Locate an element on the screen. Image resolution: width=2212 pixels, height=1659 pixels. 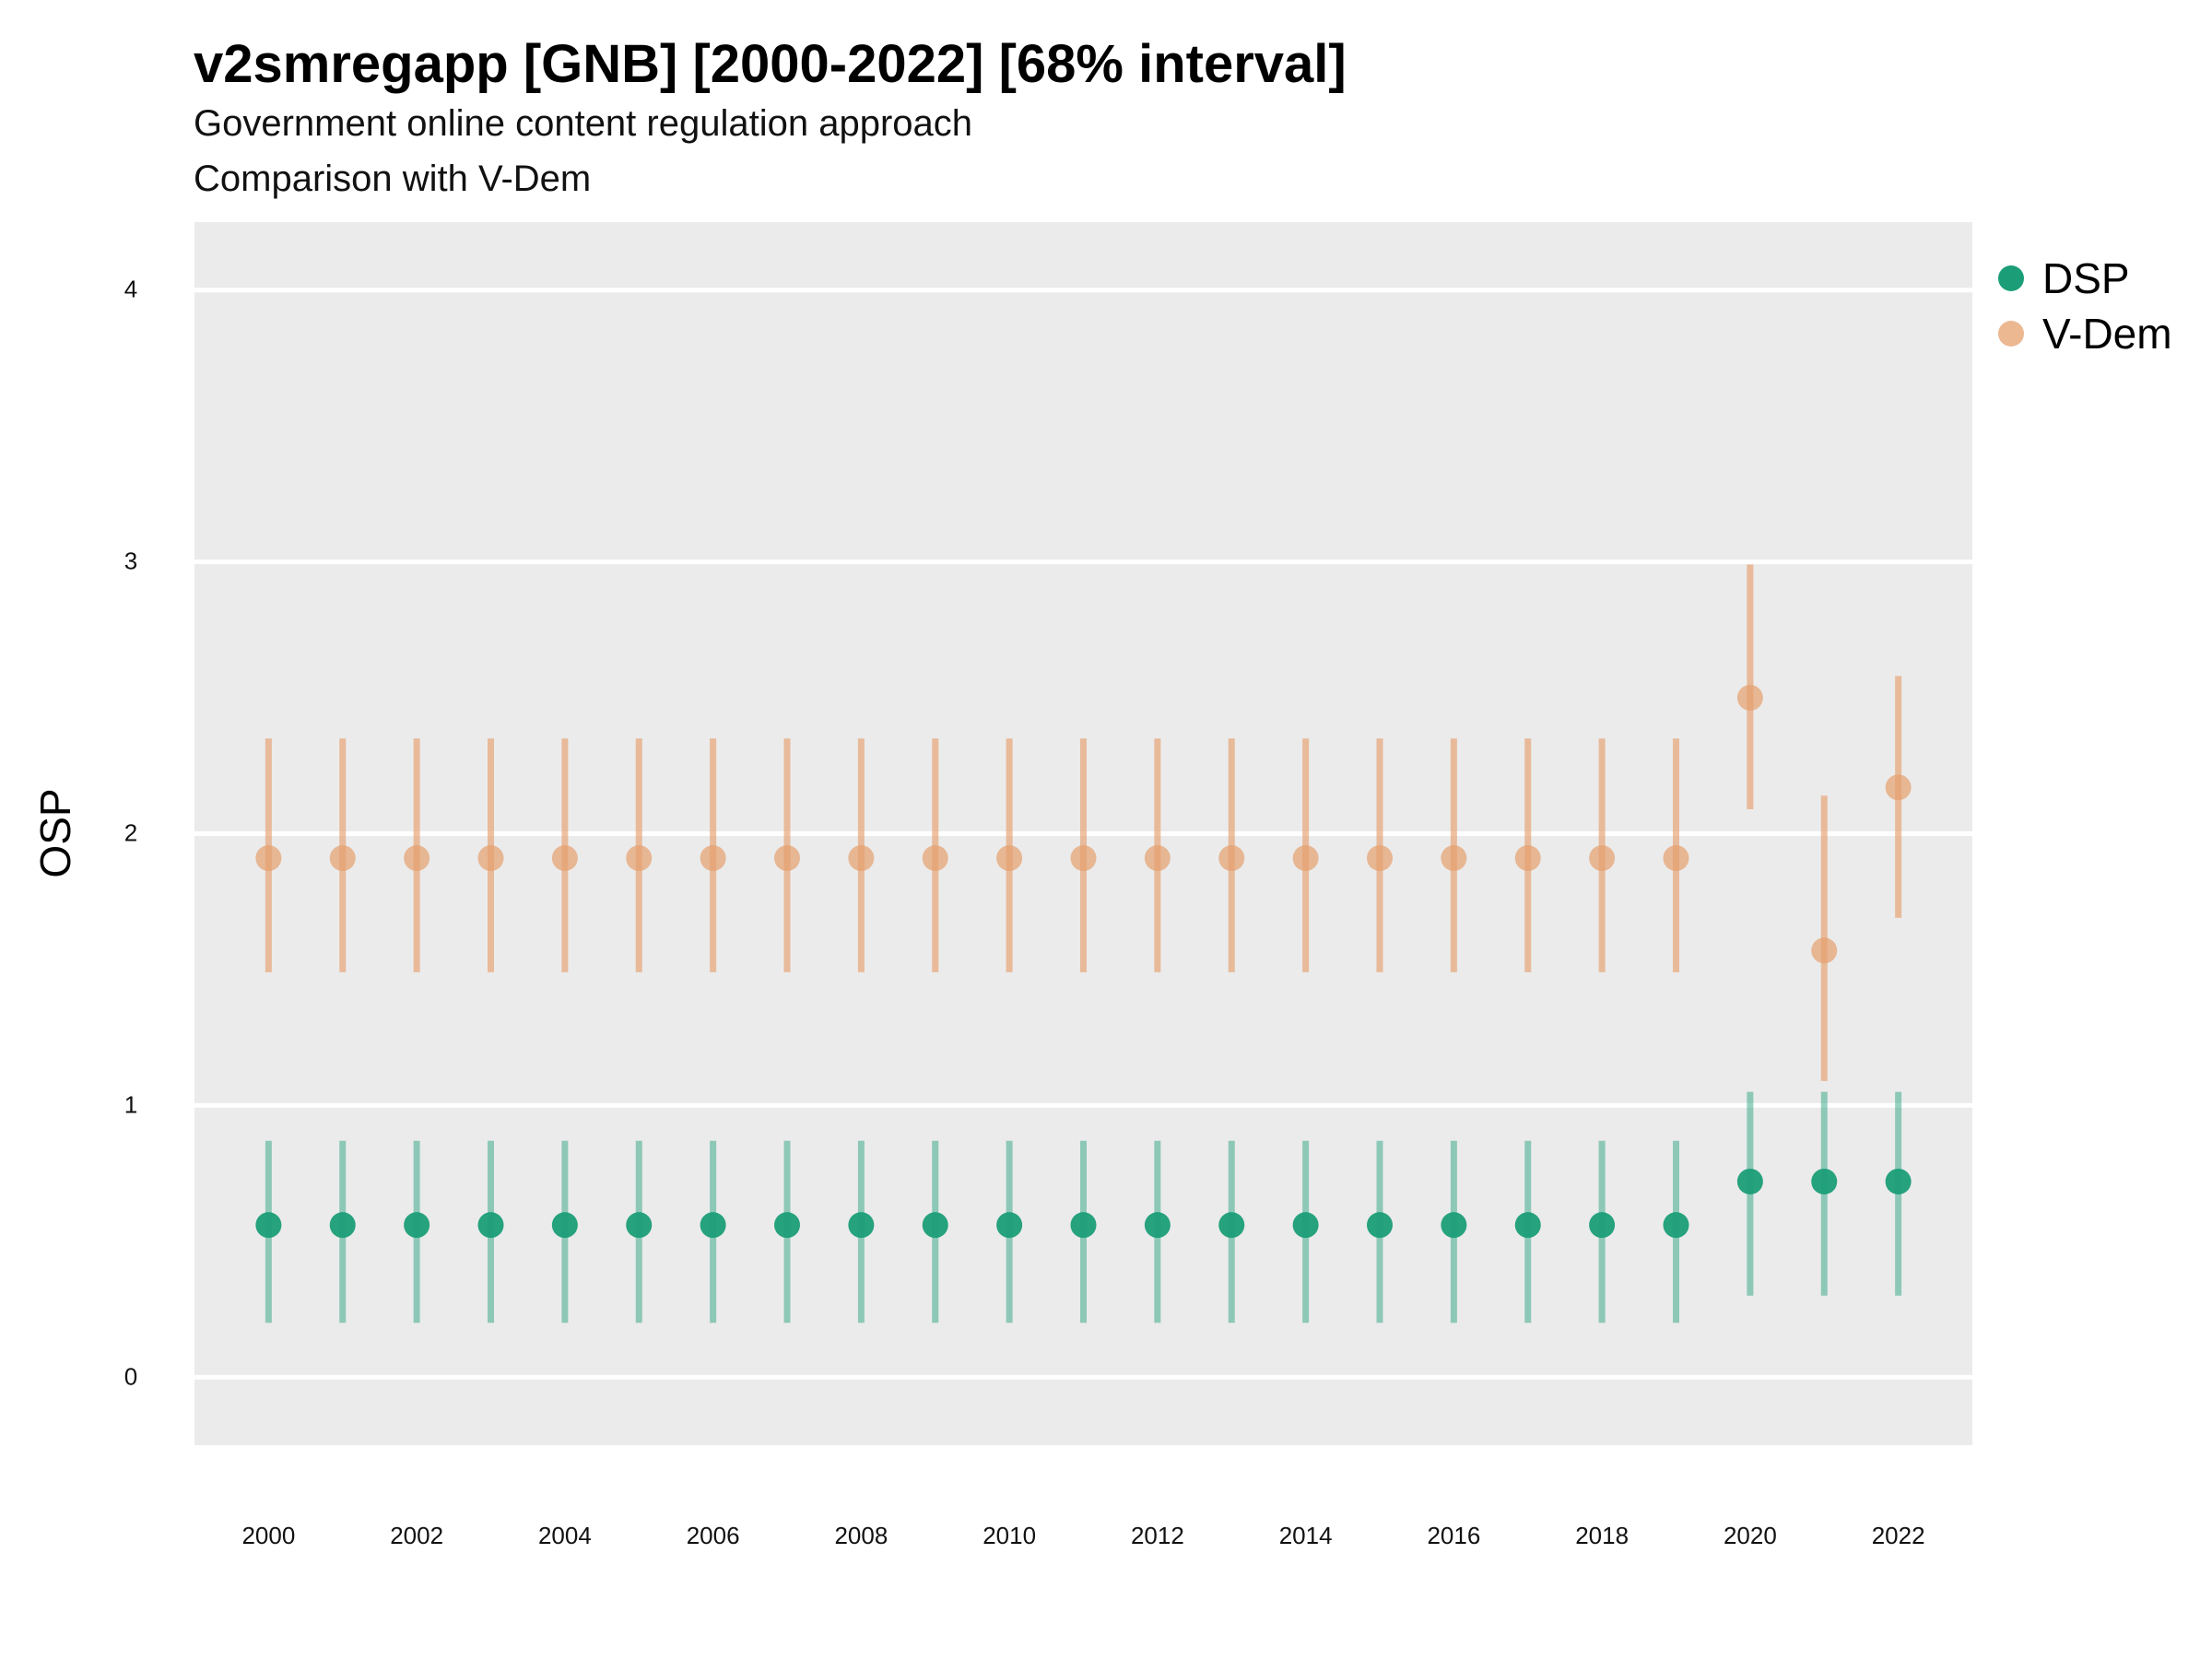
y-tick-labels: 0 1 2 3 4 is located at coordinates (130, 833).